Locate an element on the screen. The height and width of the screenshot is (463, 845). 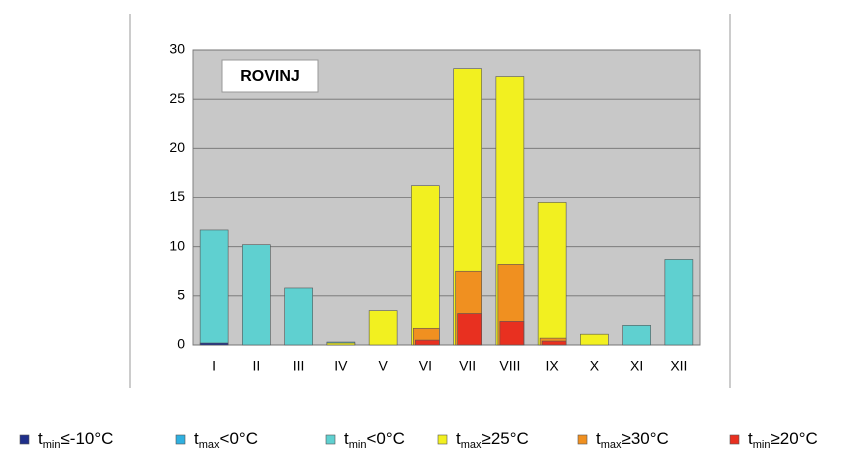
legend-label: tmin≥20°C is located at coordinates (783, 439).